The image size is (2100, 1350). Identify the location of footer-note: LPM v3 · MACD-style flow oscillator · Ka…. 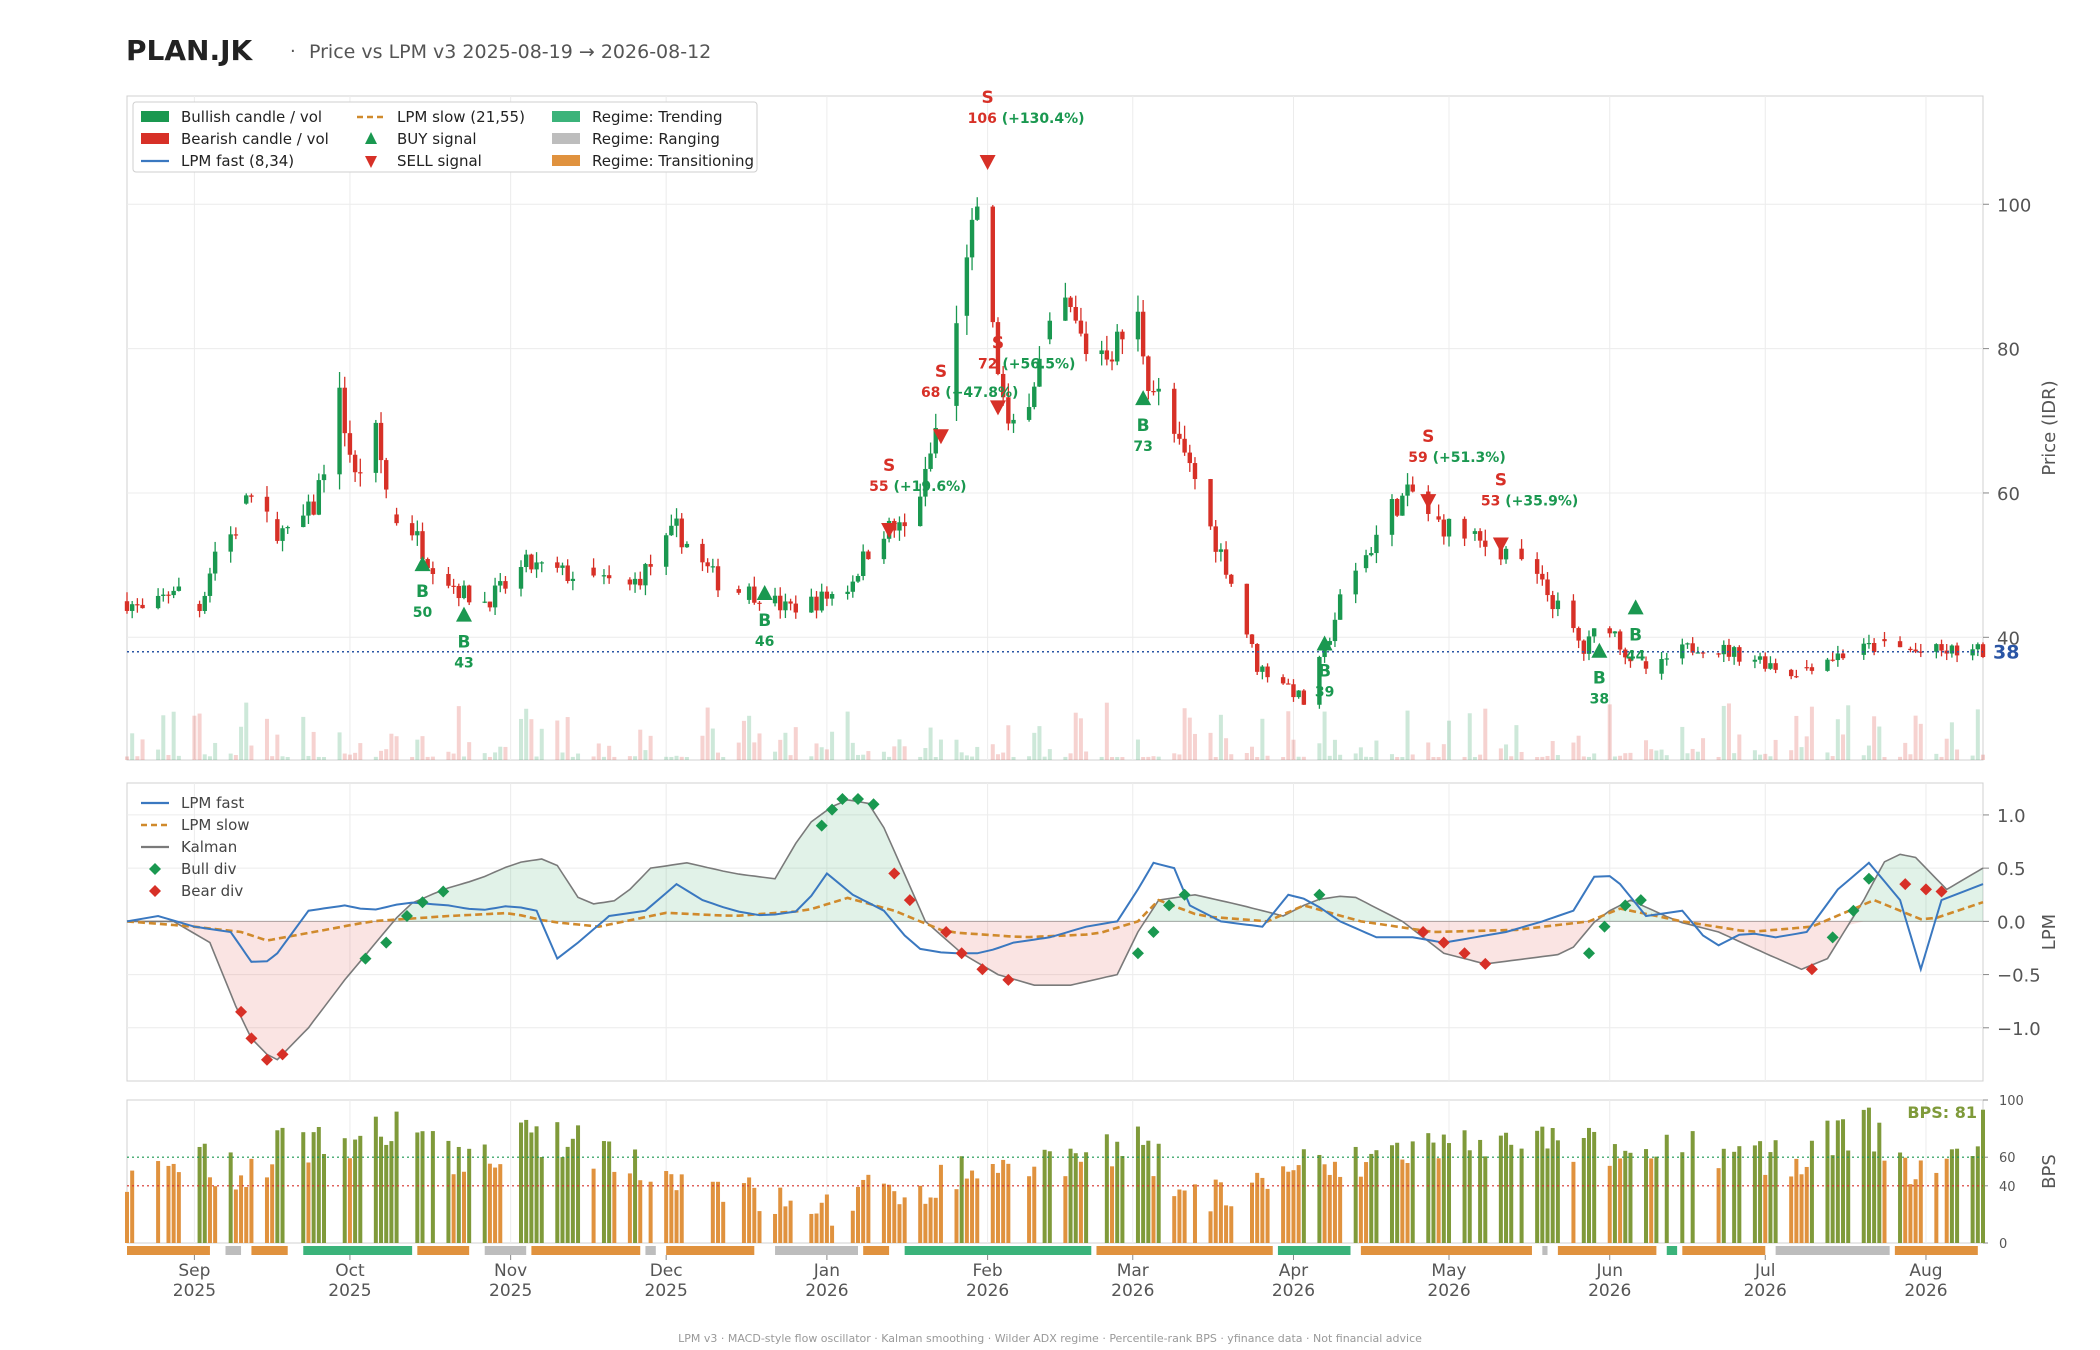
(1050, 1338).